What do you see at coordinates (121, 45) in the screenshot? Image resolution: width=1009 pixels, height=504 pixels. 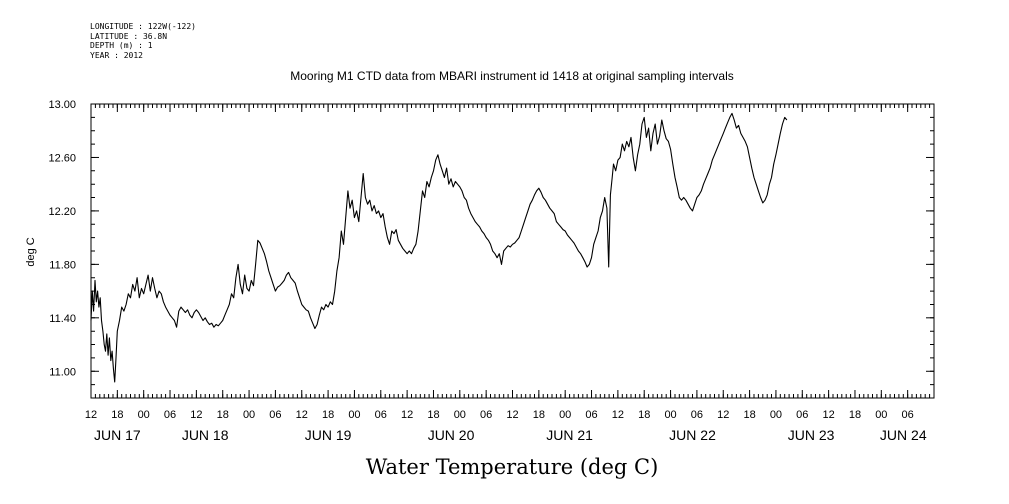 I see `depth-label: DEPTH (m) : 1` at bounding box center [121, 45].